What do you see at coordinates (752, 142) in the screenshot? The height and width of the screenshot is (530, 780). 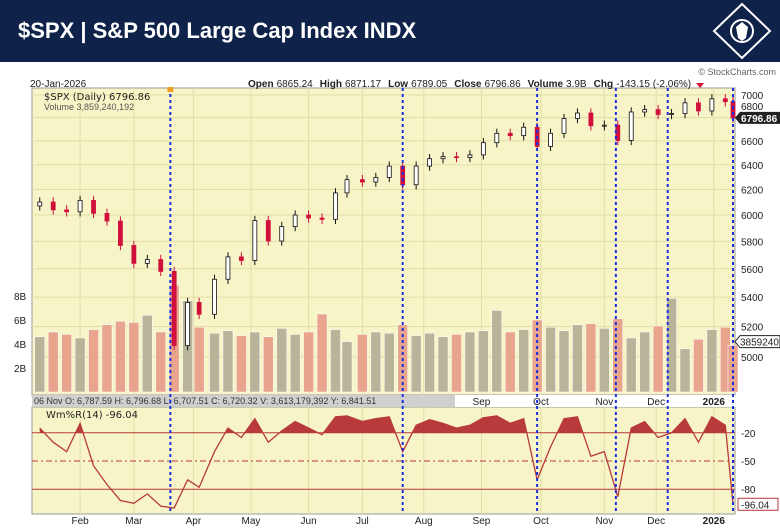 I see `price-tick-label: 6600` at bounding box center [752, 142].